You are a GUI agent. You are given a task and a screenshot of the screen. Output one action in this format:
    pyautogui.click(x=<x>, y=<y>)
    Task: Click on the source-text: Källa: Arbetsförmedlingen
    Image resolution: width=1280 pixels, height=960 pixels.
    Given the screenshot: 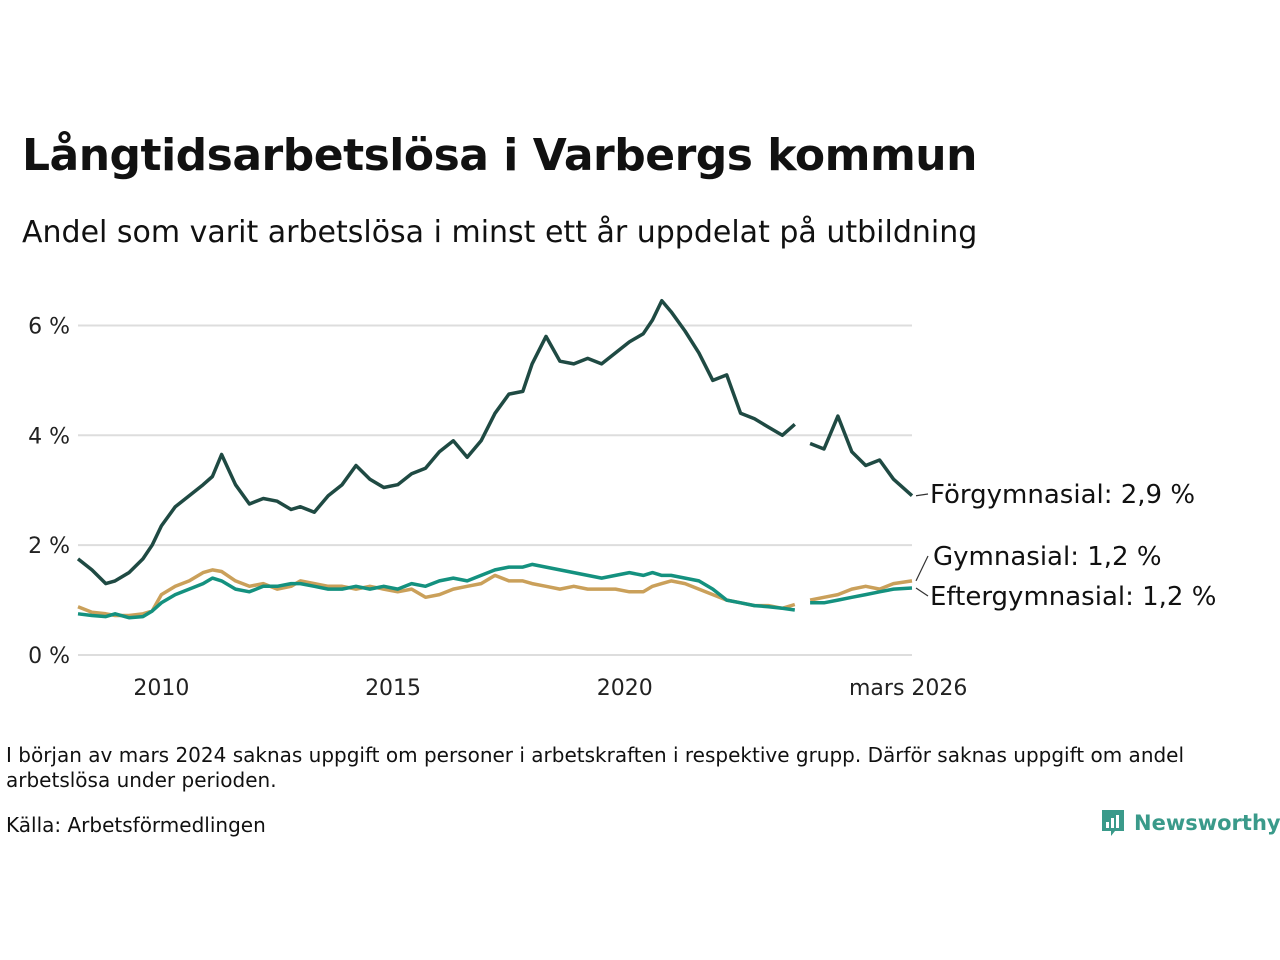 What is the action you would take?
    pyautogui.click(x=136, y=825)
    